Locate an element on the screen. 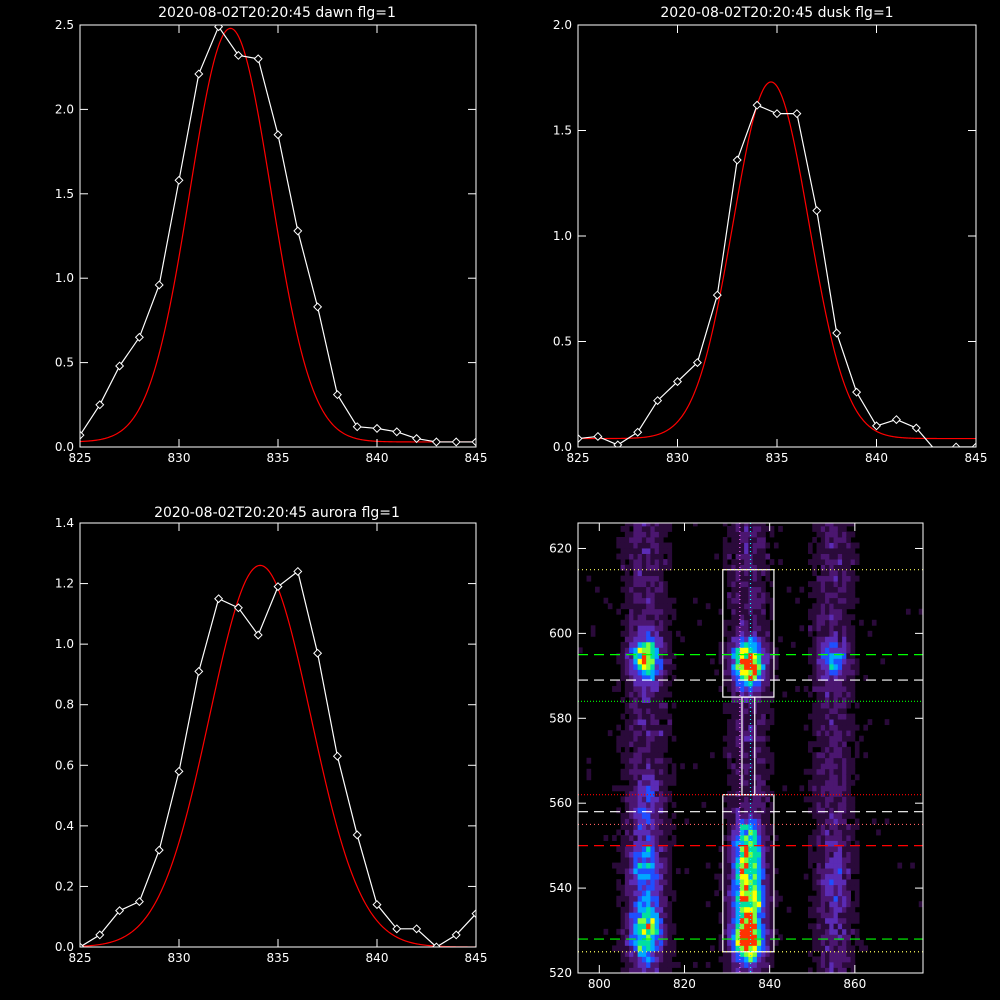 Image resolution: width=1000 pixels, height=1000 pixels. aurora-ytick-label: 0.0 is located at coordinates (64, 947).